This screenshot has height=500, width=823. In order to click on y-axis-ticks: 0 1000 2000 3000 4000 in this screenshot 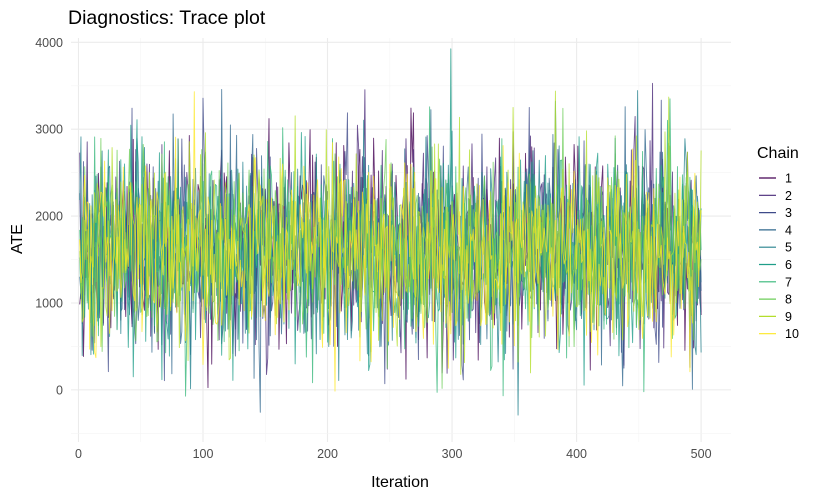, I will do `click(49, 217)`.